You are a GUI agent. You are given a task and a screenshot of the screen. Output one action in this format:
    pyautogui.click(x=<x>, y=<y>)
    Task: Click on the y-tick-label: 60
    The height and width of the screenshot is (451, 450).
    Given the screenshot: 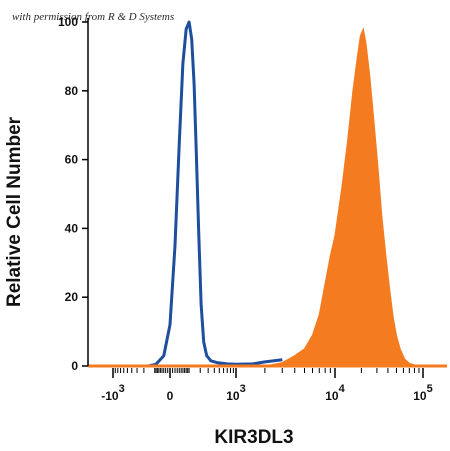 What is the action you would take?
    pyautogui.click(x=72, y=160)
    